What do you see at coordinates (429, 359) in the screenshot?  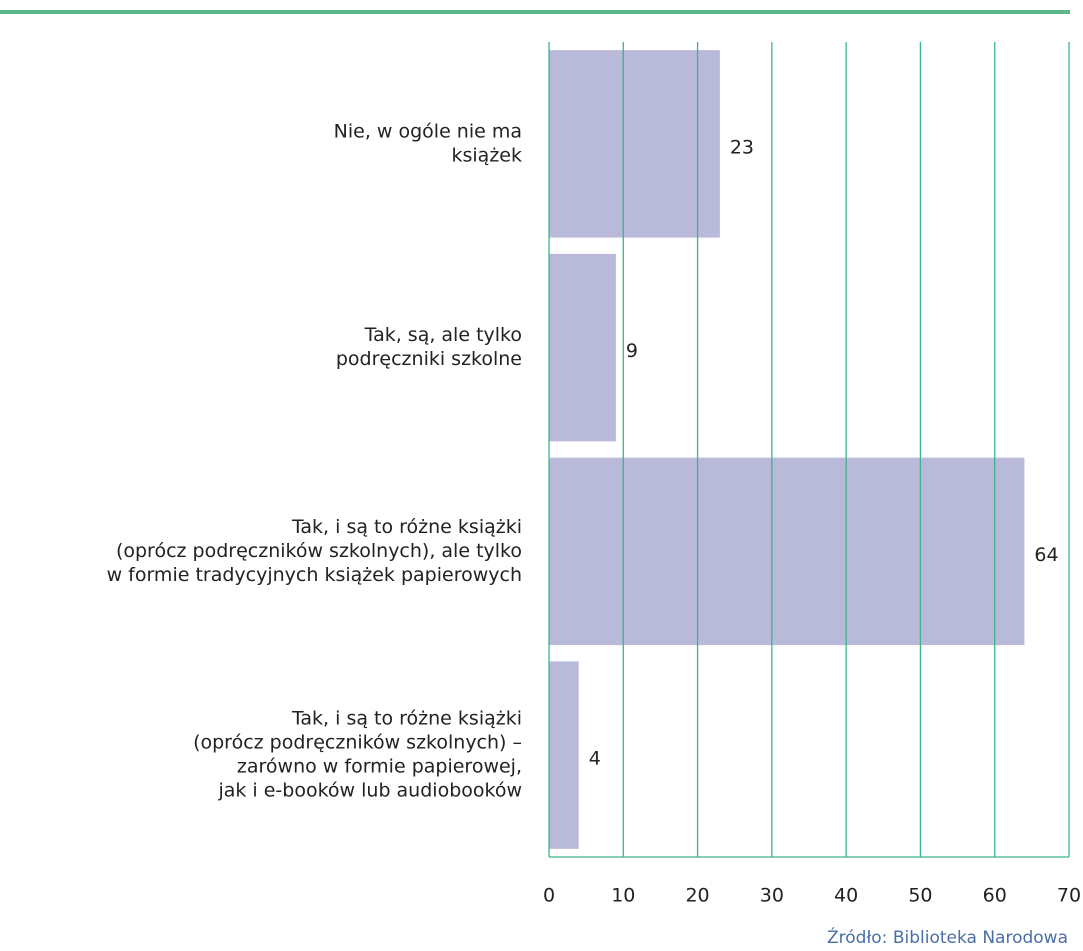 I see `category-label: podręczniki szkolne` at bounding box center [429, 359].